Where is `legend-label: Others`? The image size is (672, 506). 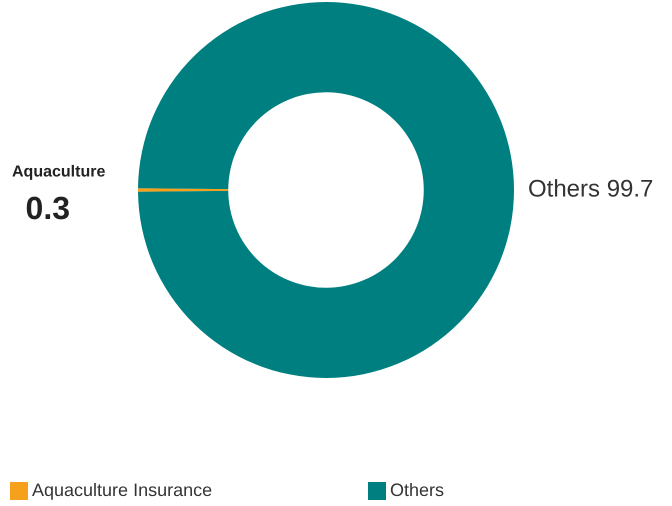
legend-label: Others is located at coordinates (417, 490).